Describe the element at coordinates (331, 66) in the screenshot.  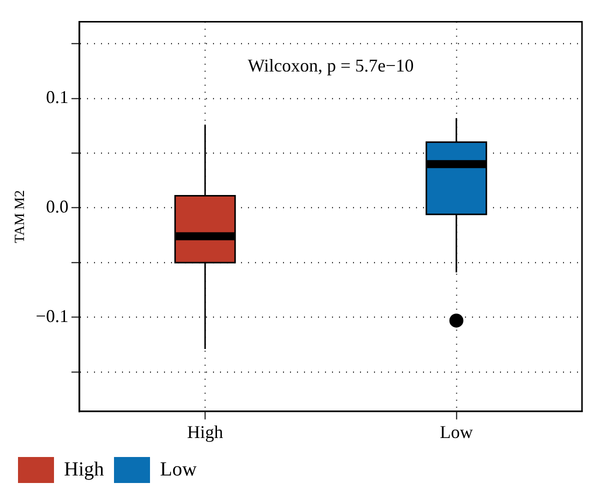
I see `annotation: Wilcoxon, p = 5.7e−10` at that location.